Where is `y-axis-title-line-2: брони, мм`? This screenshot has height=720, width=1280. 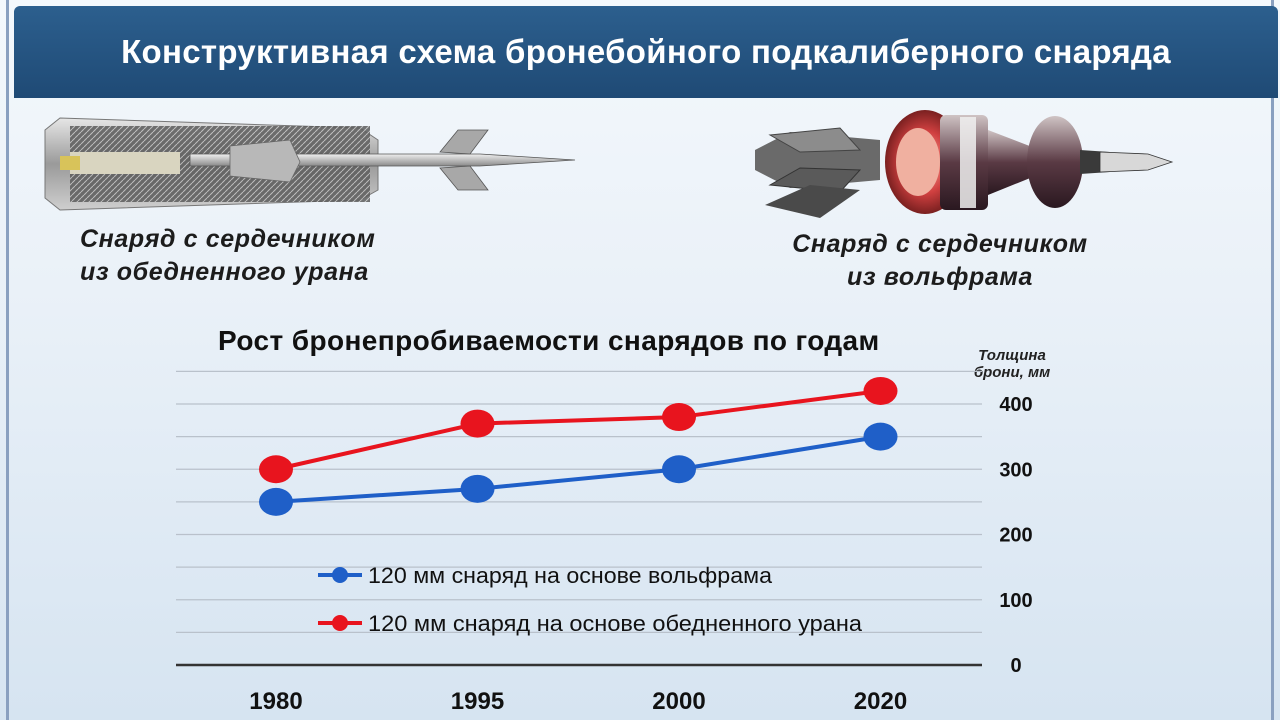
y-axis-title-line-2: брони, мм is located at coordinates (1012, 372).